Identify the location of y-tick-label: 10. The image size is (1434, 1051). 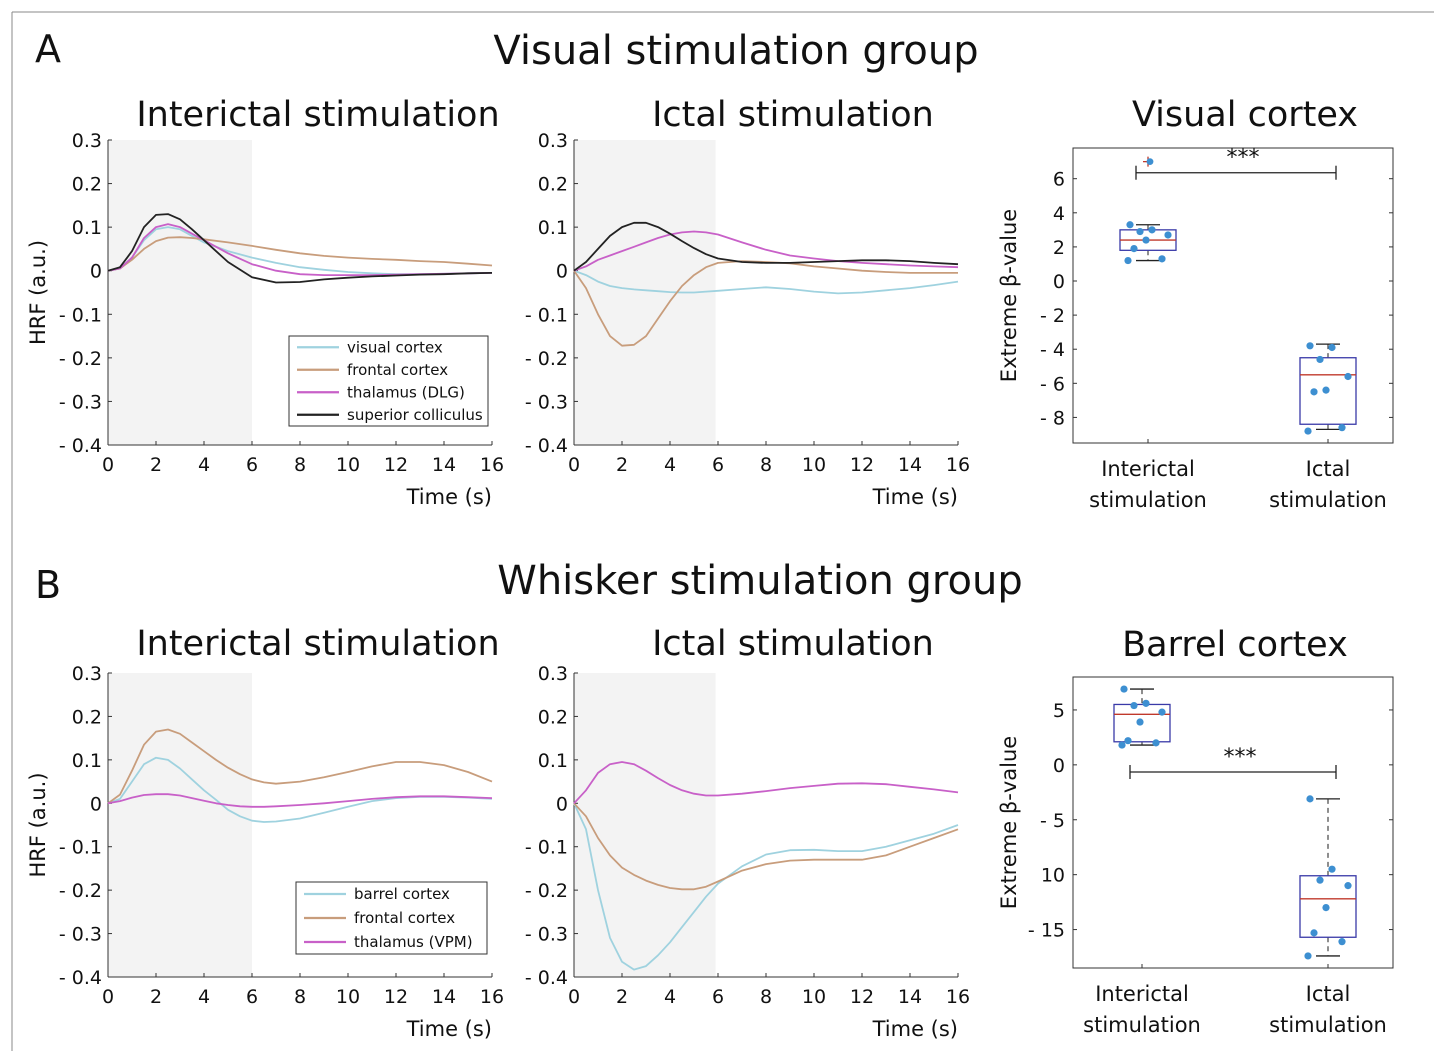
(1053, 876).